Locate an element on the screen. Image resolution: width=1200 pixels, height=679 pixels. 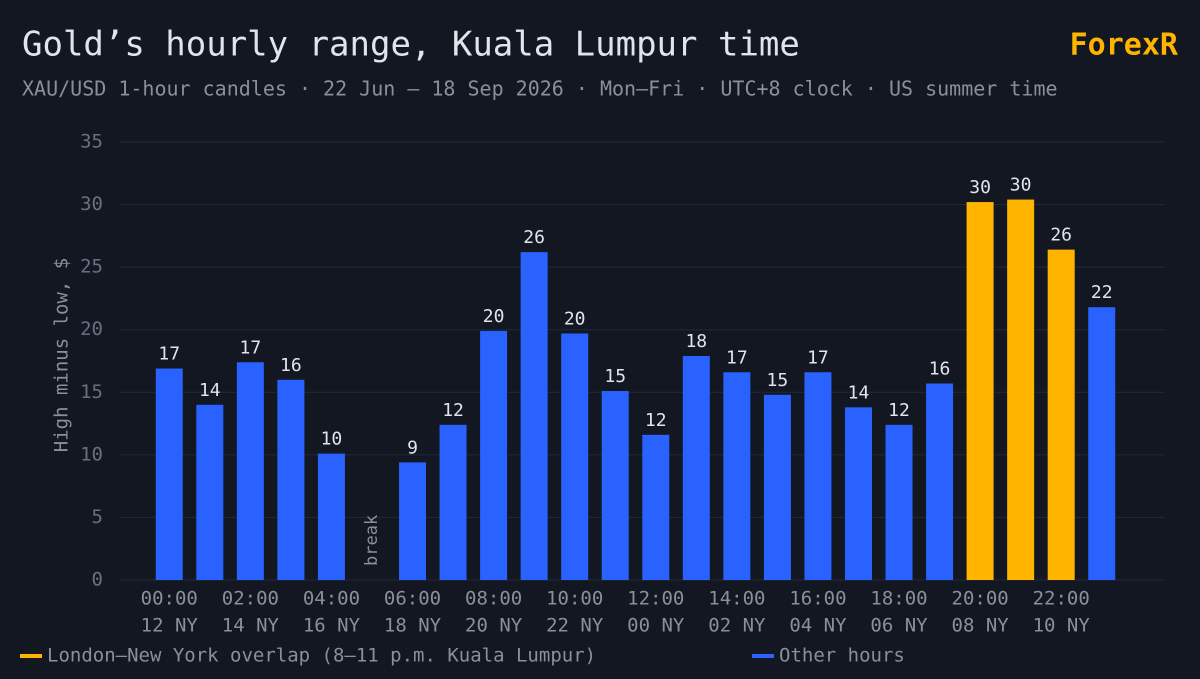
x-tick-label: 12:00 is located at coordinates (655, 599).